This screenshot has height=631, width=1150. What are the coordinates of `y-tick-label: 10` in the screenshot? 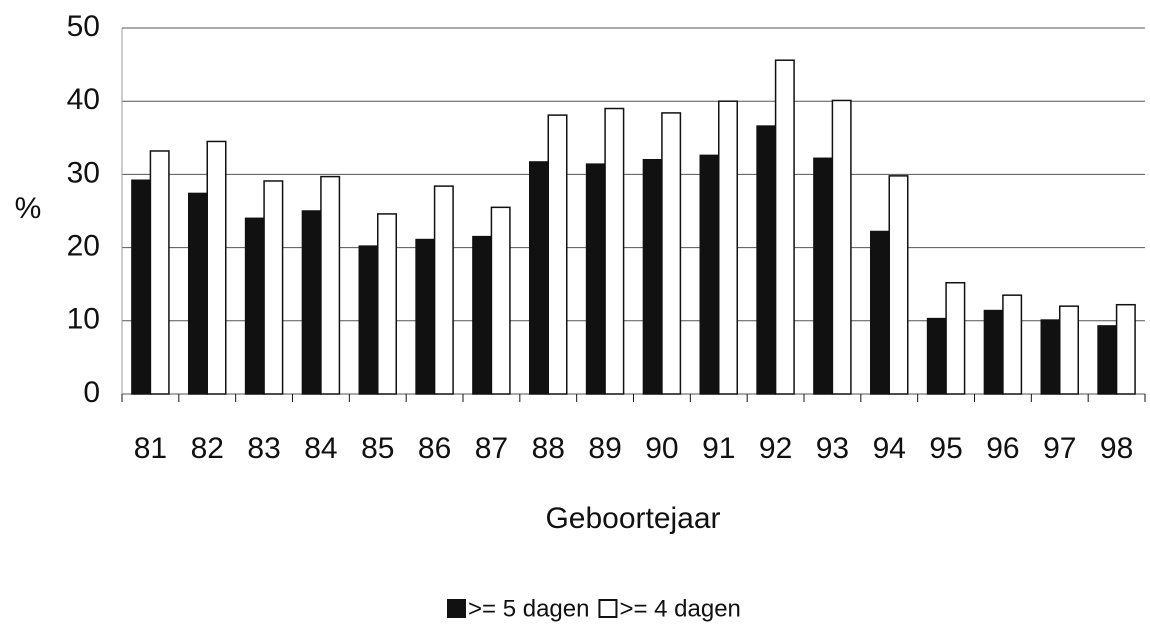 It's located at (83, 319).